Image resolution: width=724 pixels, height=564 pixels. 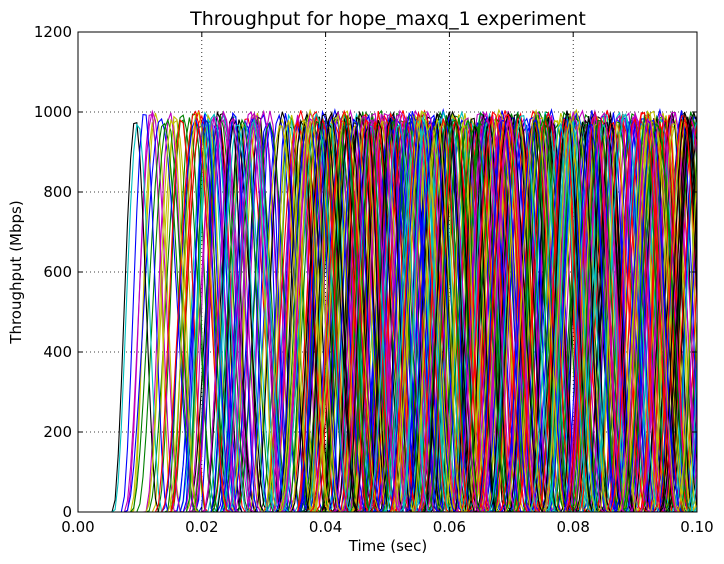 I want to click on x-tick-label: 0.02, so click(x=201, y=527).